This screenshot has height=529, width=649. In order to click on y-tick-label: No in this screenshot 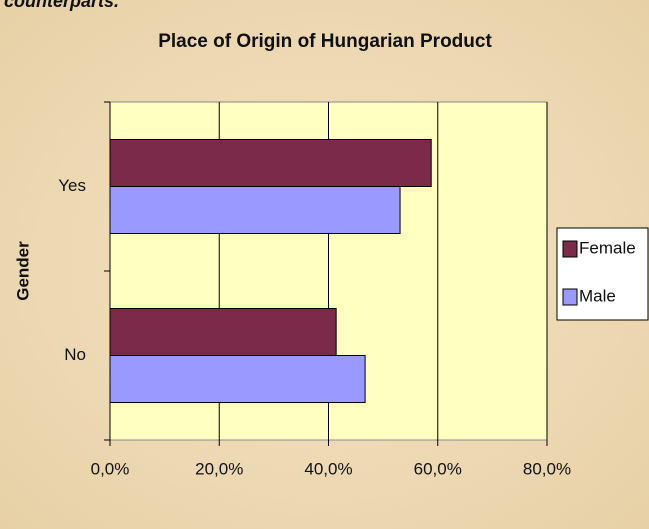, I will do `click(75, 354)`.